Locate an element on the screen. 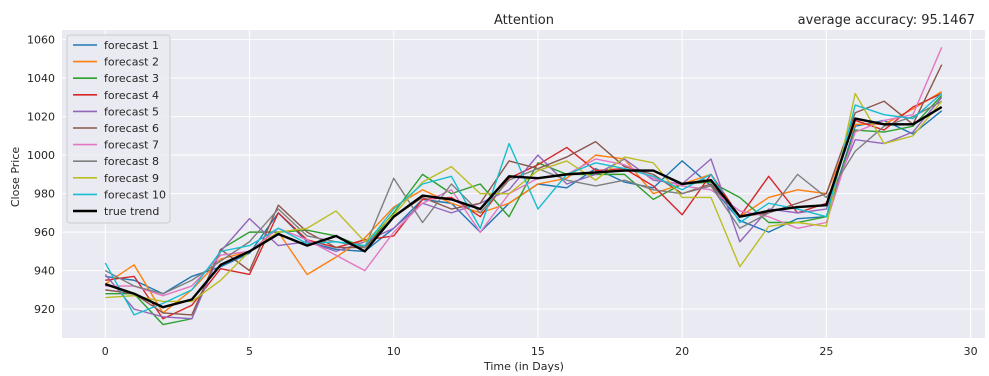 Image resolution: width=989 pixels, height=376 pixels. x-tick-label: 10 is located at coordinates (394, 351).